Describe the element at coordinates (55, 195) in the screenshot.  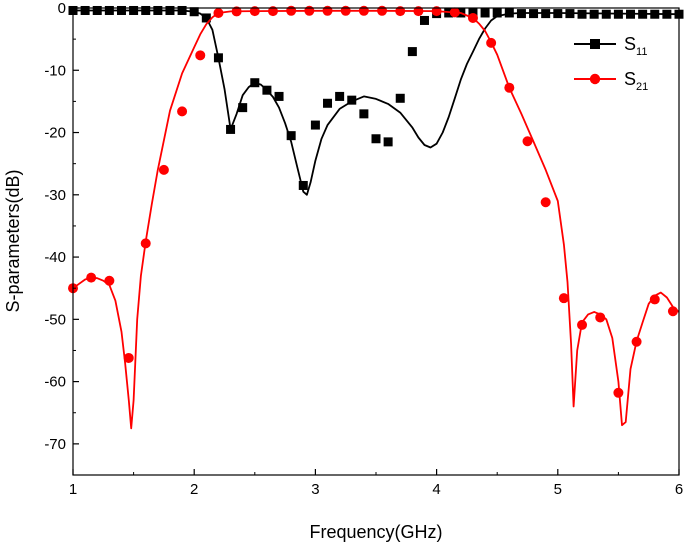
I see `y-tick-label: -30` at that location.